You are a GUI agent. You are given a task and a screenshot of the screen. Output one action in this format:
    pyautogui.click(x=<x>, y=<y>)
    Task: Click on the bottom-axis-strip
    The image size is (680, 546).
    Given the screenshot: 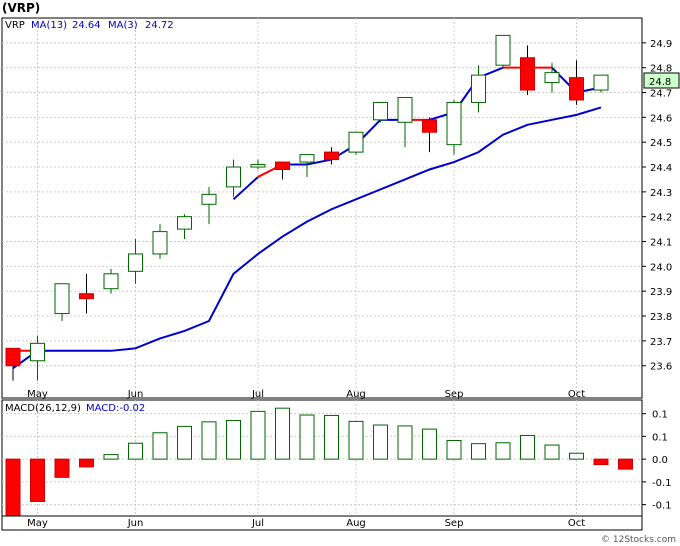 What is the action you would take?
    pyautogui.click(x=322, y=523)
    